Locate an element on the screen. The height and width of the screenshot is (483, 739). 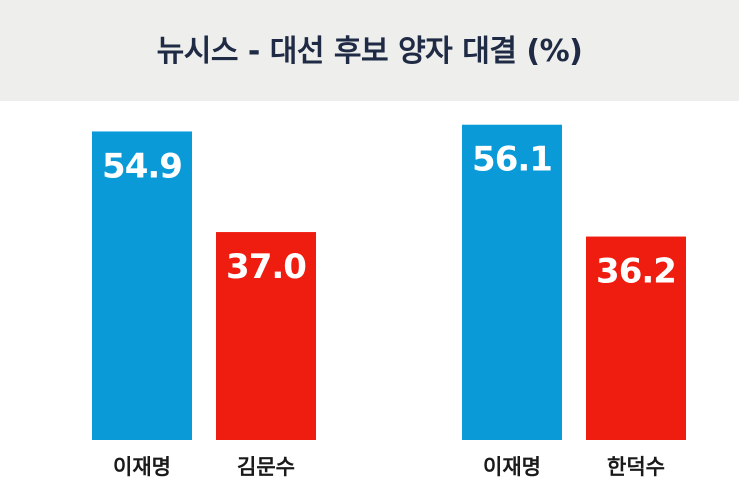
chart-title: 뉴시스 - 대선 후보 양자 대결 (%) is located at coordinates (369, 51).